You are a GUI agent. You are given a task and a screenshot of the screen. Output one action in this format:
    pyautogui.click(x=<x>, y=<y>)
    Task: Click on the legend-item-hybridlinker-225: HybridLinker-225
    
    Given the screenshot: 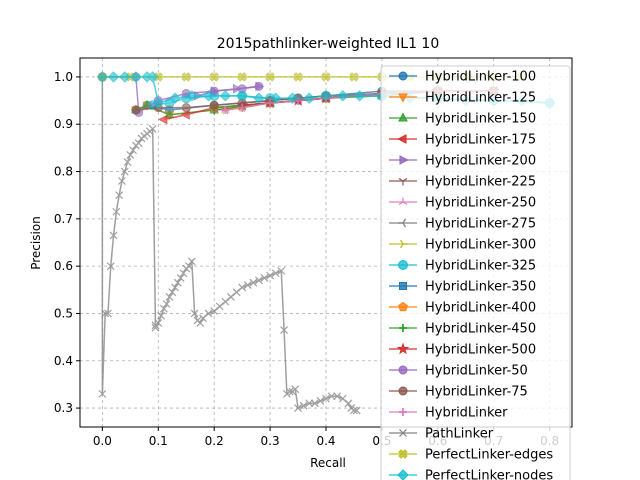 What is the action you would take?
    pyautogui.click(x=462, y=182)
    